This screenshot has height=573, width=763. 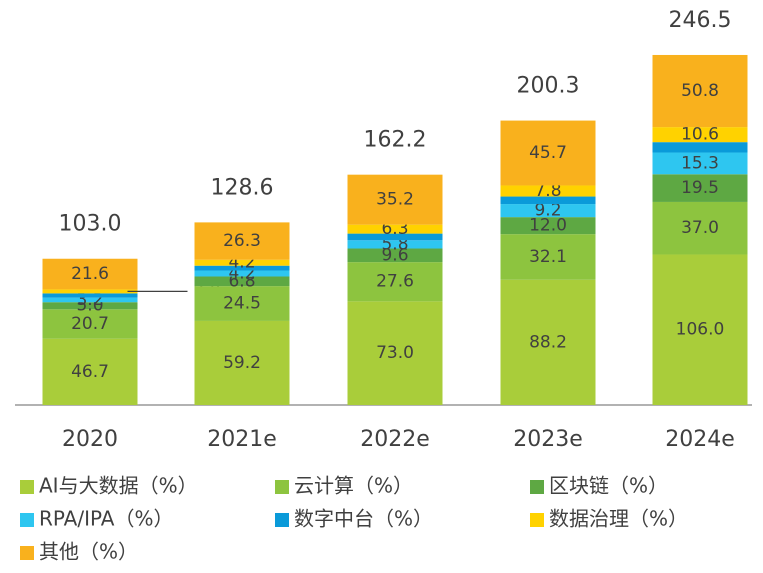 I want to click on value-label: 37.0, so click(x=700, y=228).